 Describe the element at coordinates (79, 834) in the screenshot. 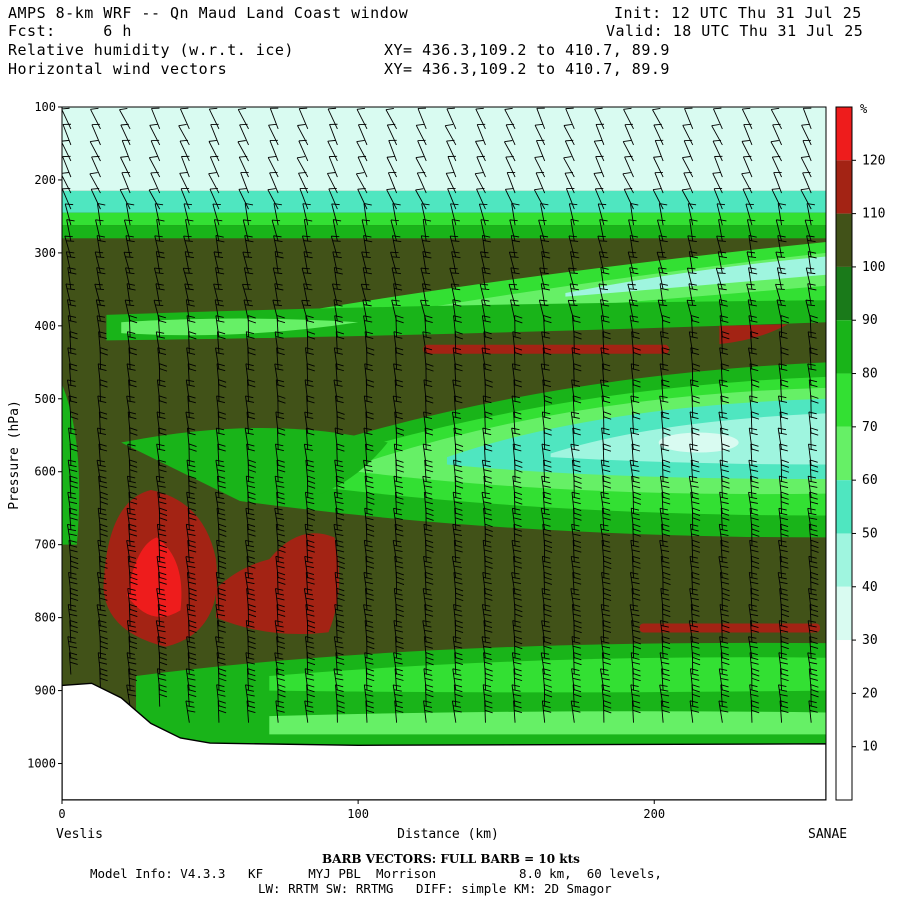

I see `x-endpoint-left: Veslis` at that location.